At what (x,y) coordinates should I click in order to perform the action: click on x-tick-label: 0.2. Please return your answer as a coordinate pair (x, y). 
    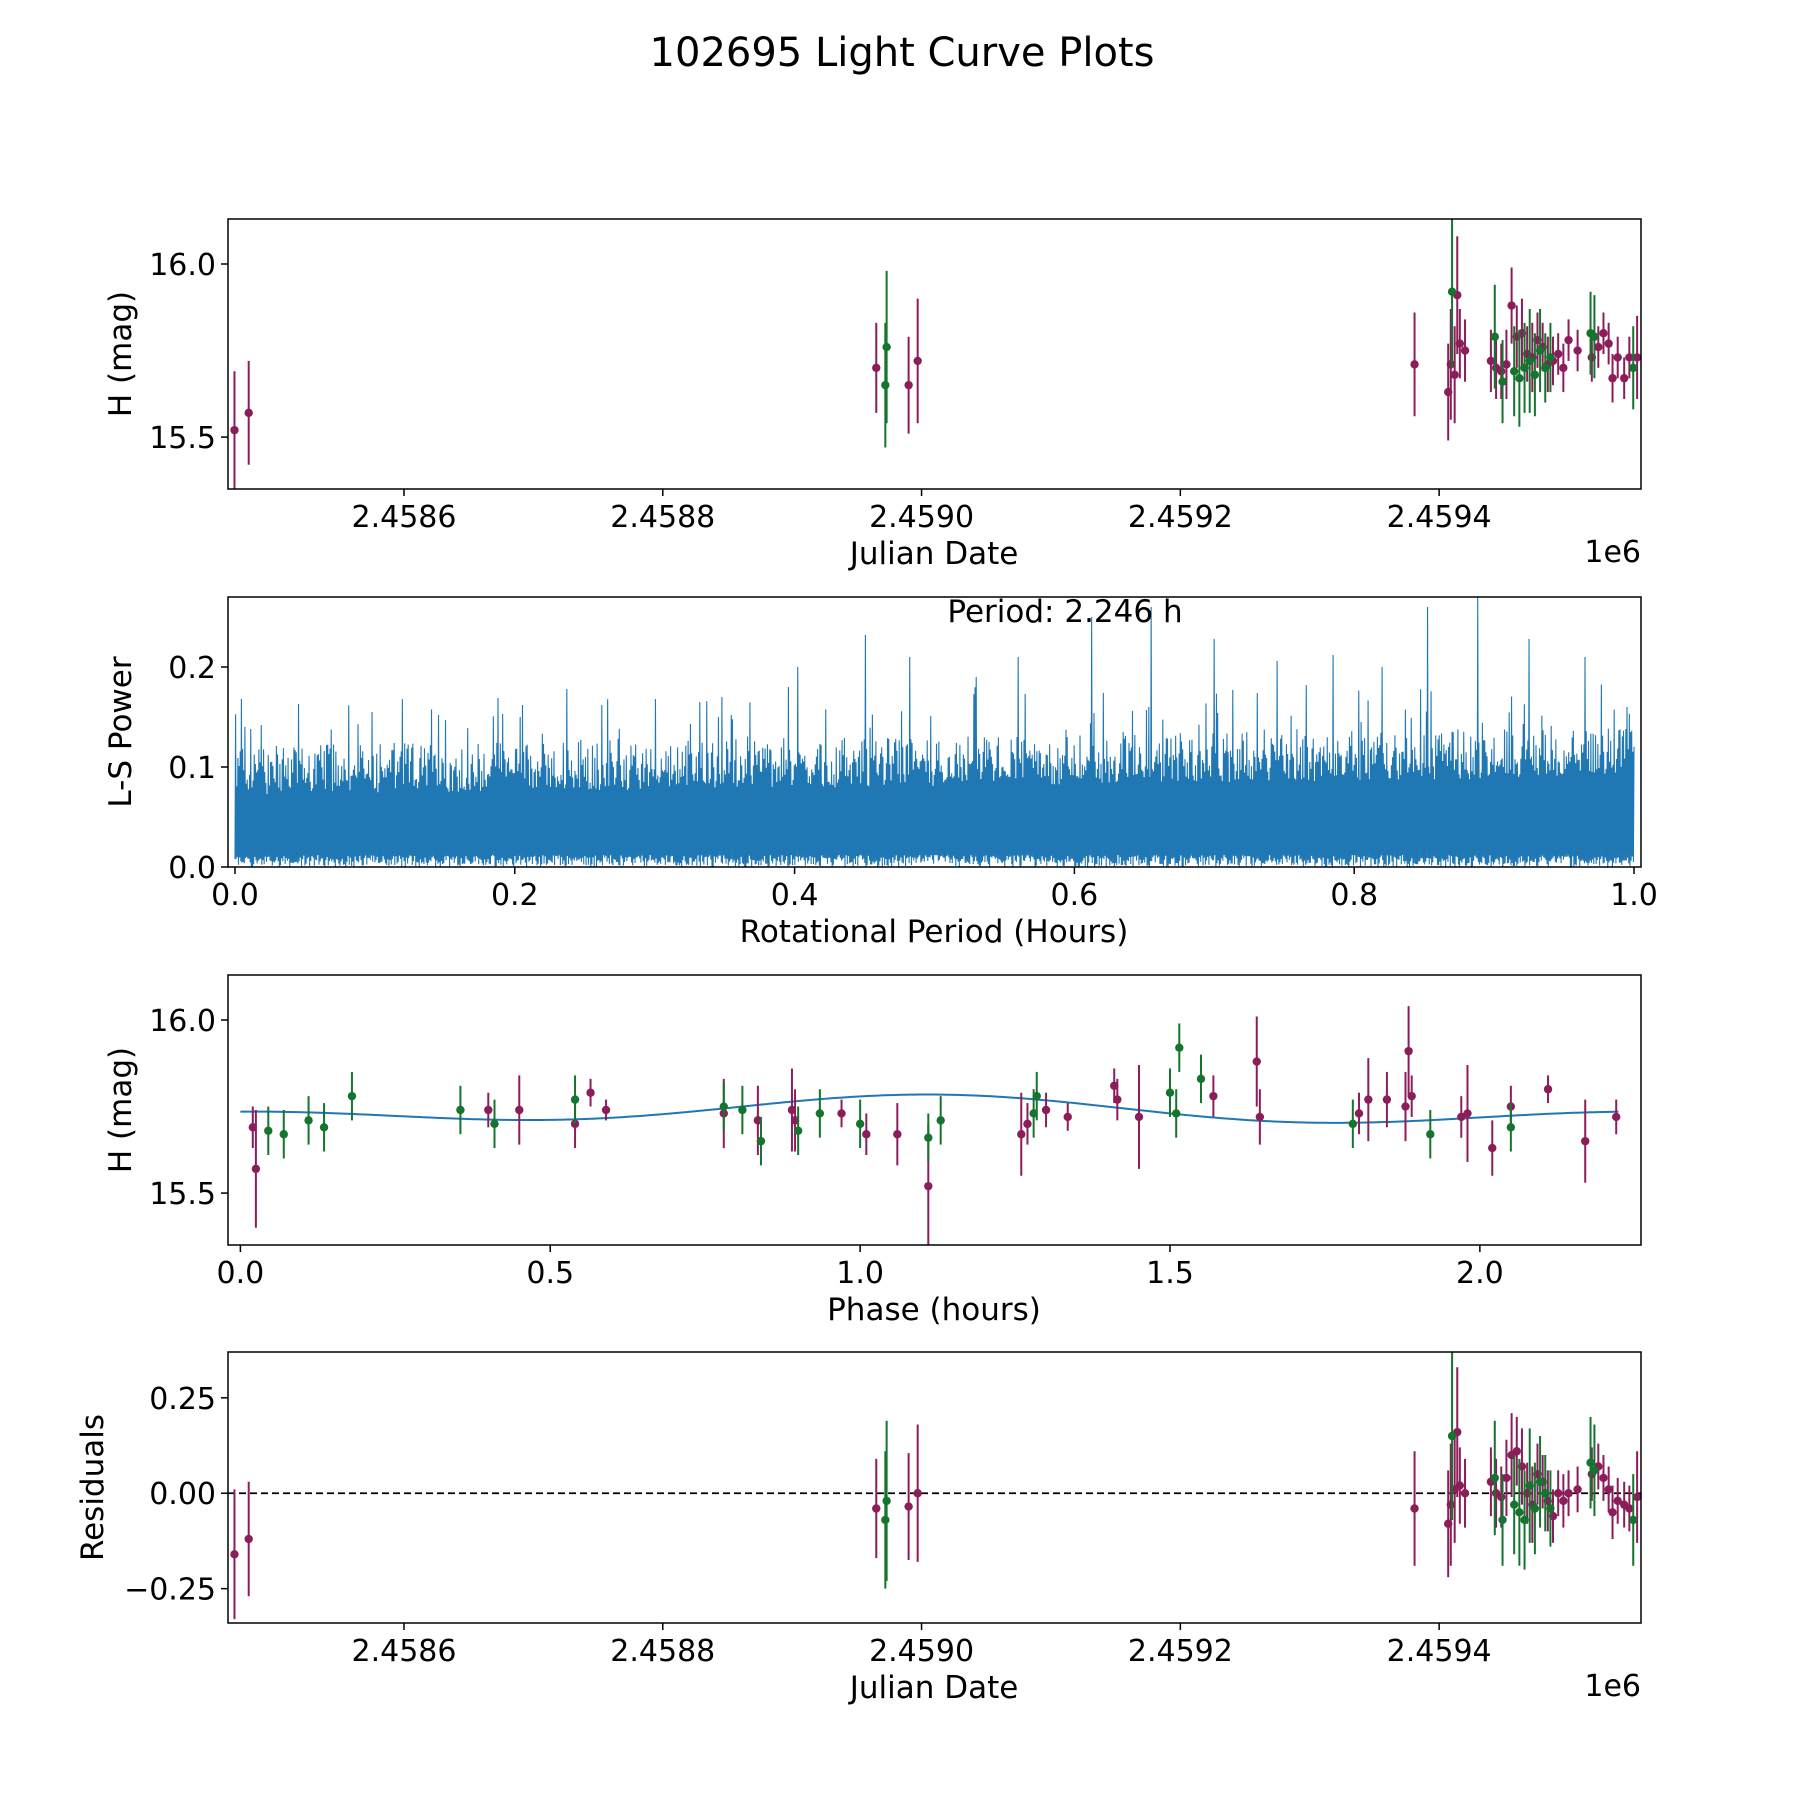
    Looking at the image, I should click on (515, 895).